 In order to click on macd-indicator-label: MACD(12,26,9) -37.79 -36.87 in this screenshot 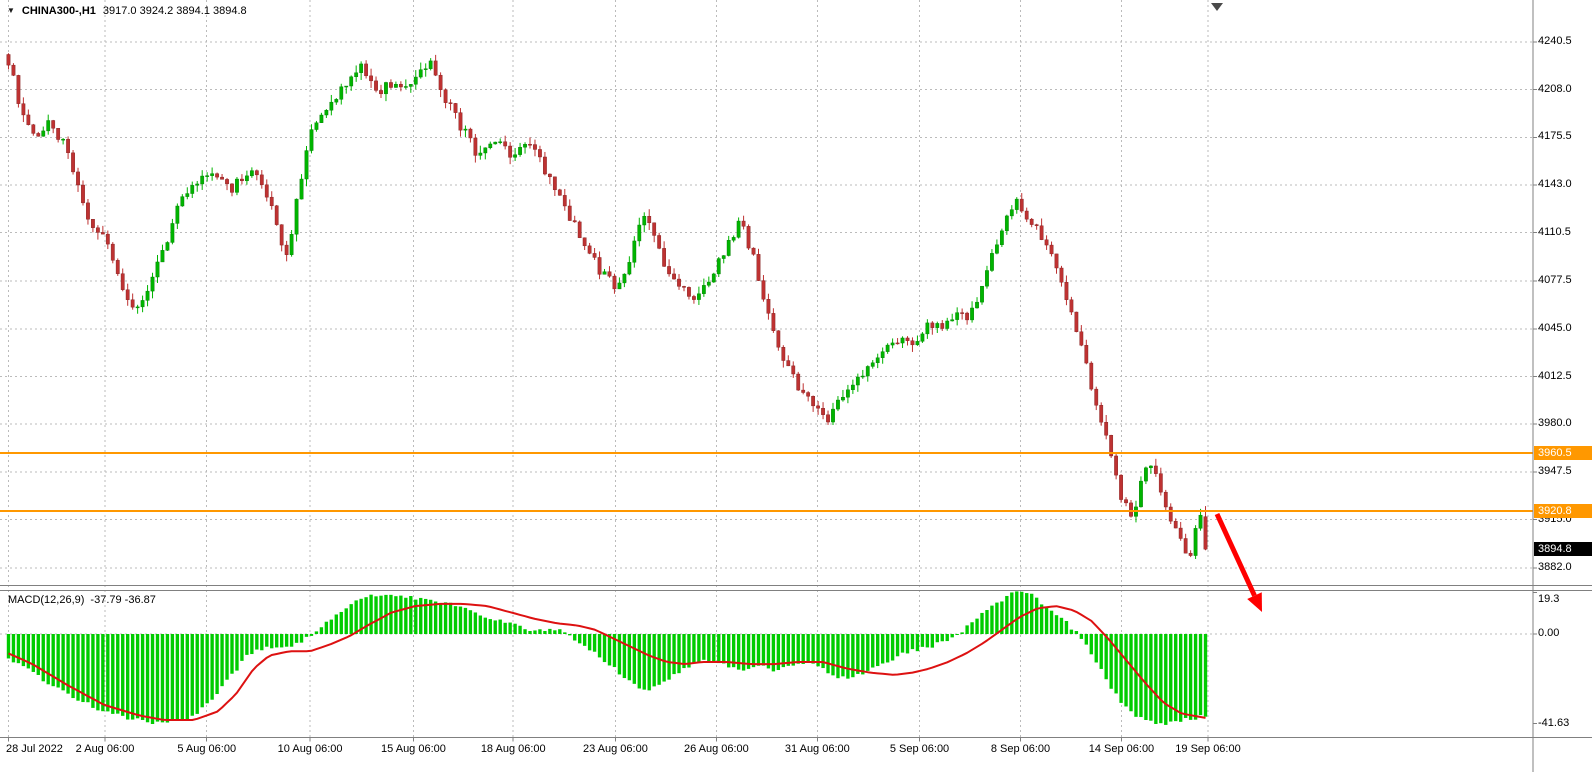, I will do `click(82, 600)`.